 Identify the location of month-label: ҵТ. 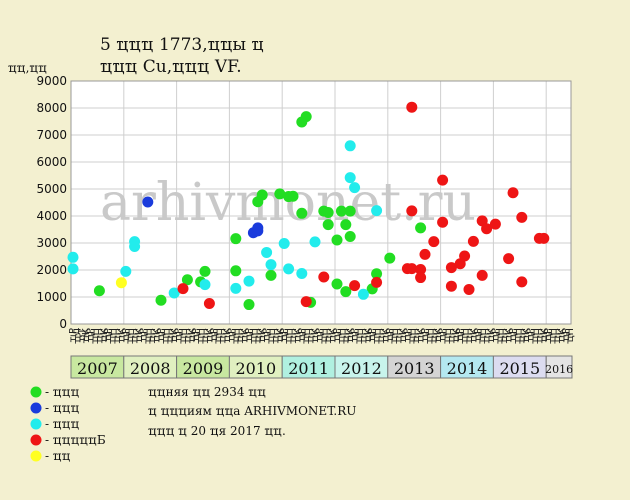
(82, 334).